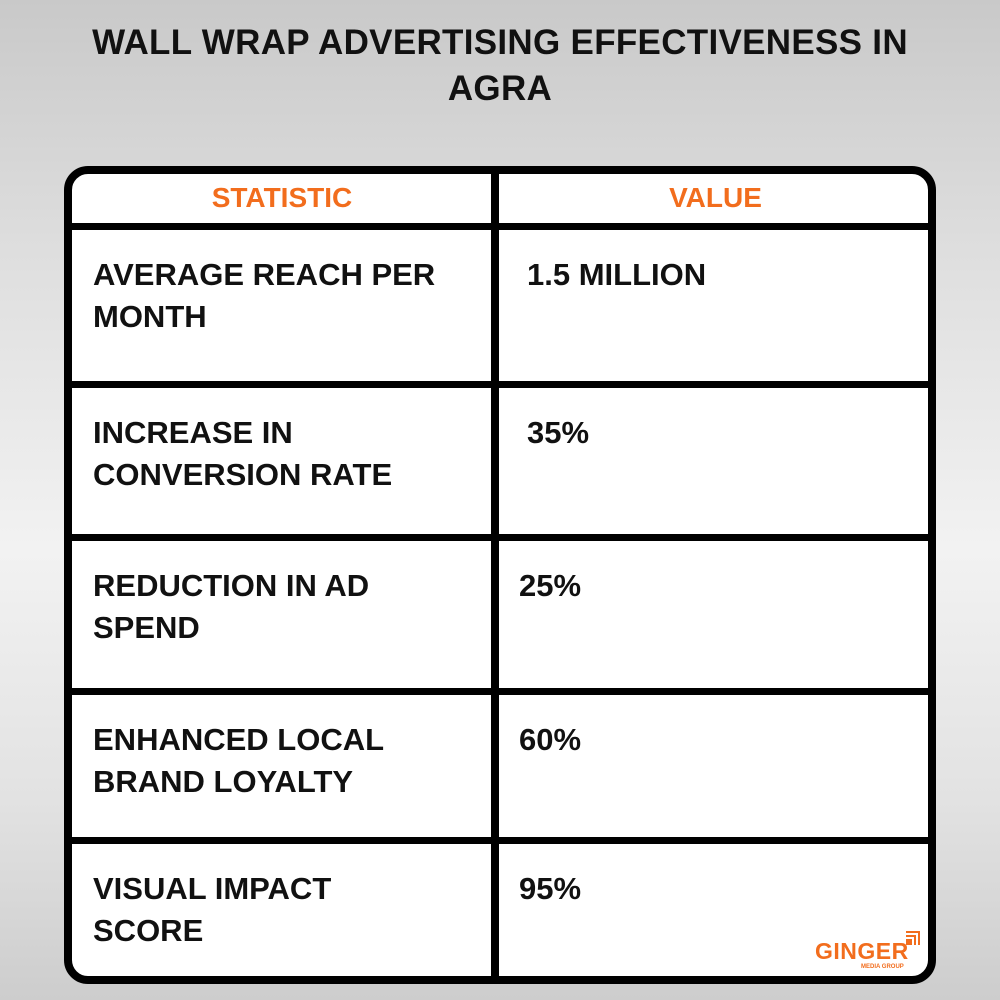 Image resolution: width=1000 pixels, height=1000 pixels. What do you see at coordinates (500, 906) in the screenshot?
I see `table-row: VISUAL IMPACT SCORE 95%` at bounding box center [500, 906].